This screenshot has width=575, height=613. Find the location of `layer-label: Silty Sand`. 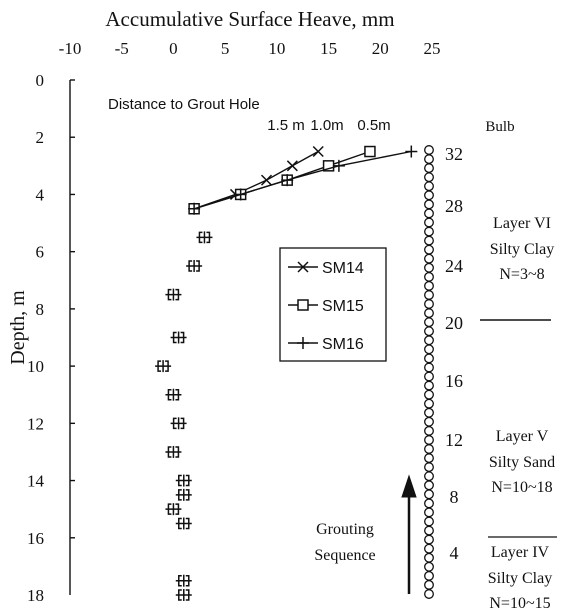

layer-label: Silty Sand is located at coordinates (522, 462).